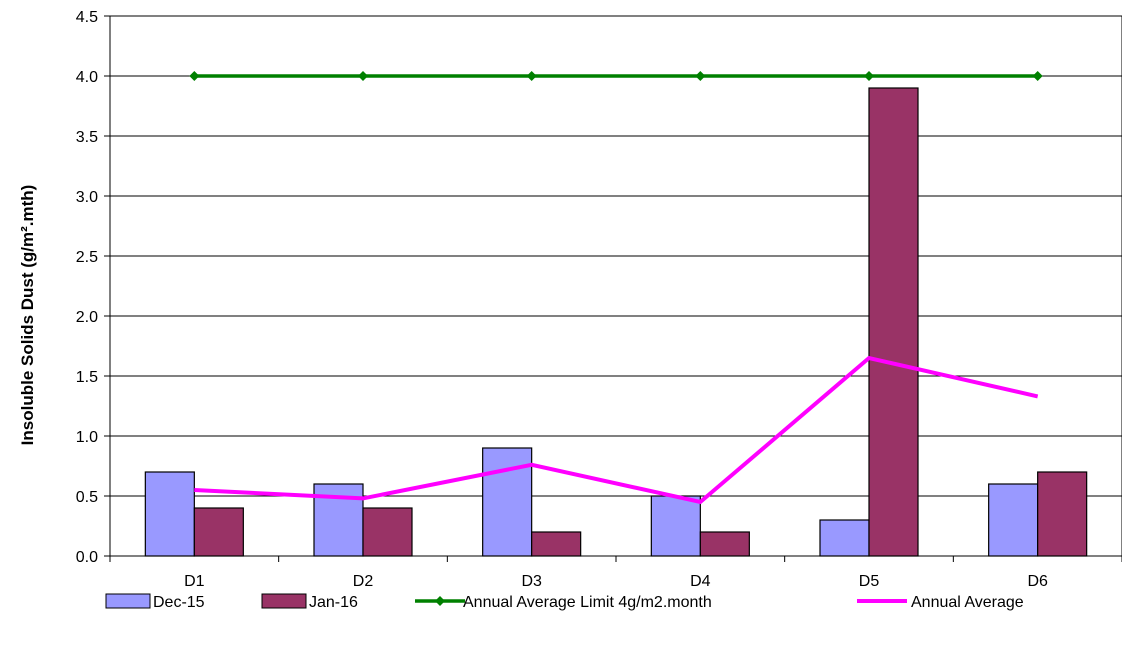 The image size is (1122, 646). I want to click on y-tick-label: 0.0, so click(87, 557).